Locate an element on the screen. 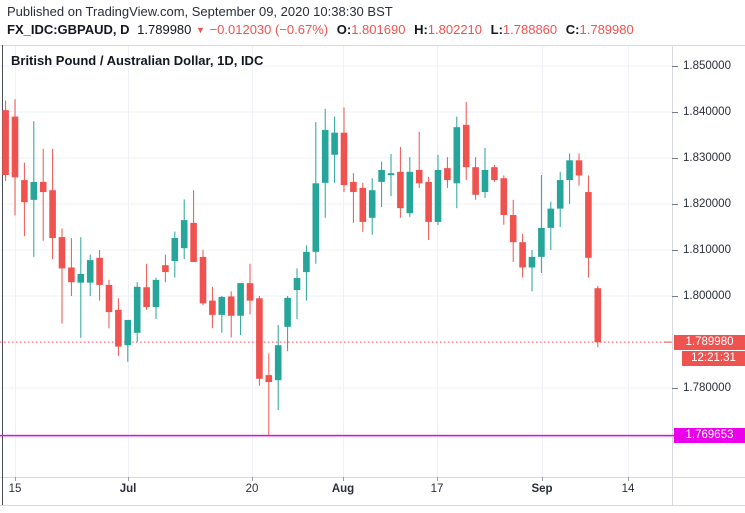 Image resolution: width=745 pixels, height=513 pixels. price-tick-label: 1.830000 is located at coordinates (707, 158).